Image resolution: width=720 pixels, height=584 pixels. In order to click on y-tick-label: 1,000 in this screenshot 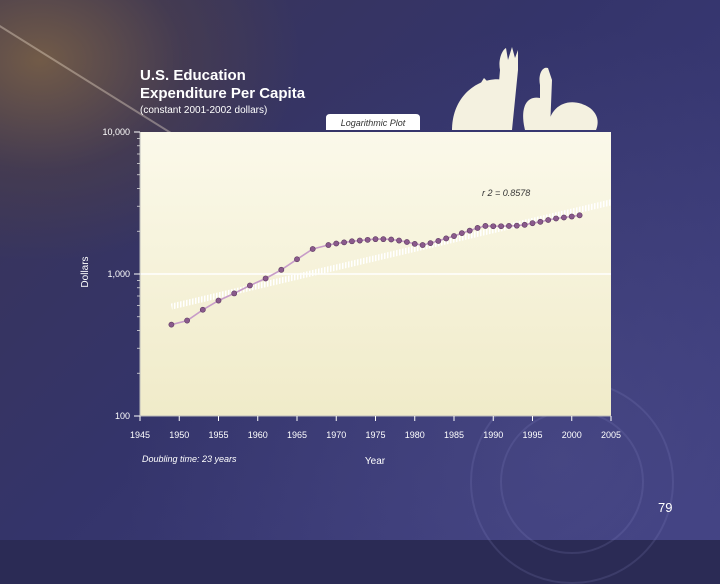, I will do `click(118, 274)`.